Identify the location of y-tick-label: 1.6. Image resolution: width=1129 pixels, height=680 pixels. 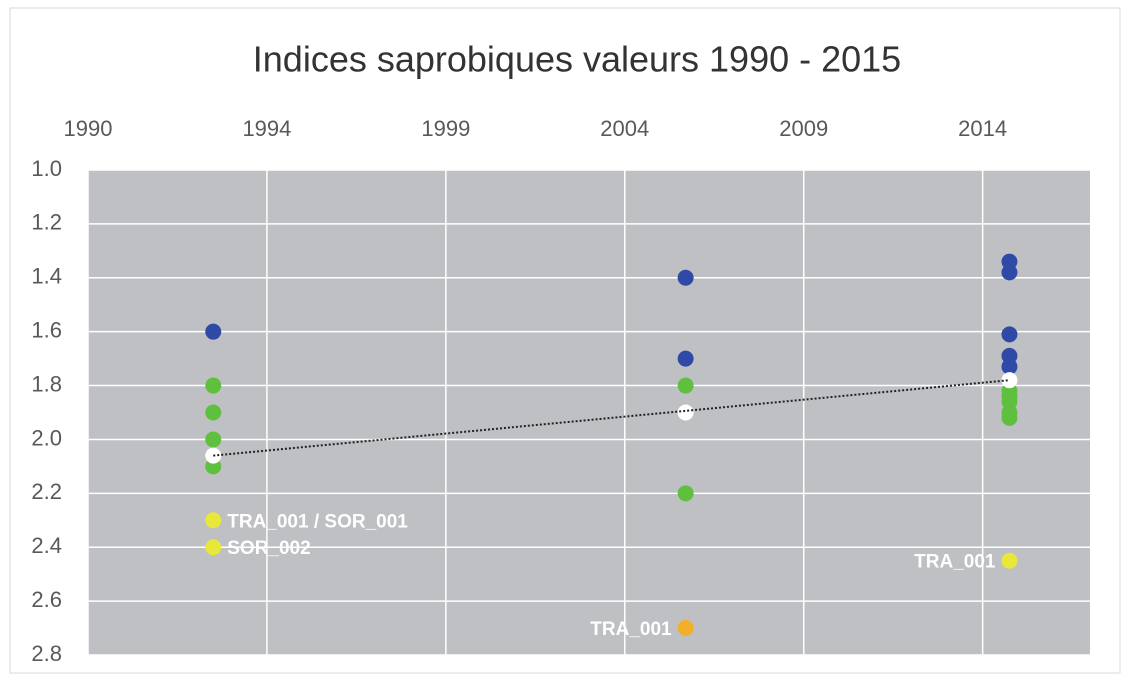
(46, 329).